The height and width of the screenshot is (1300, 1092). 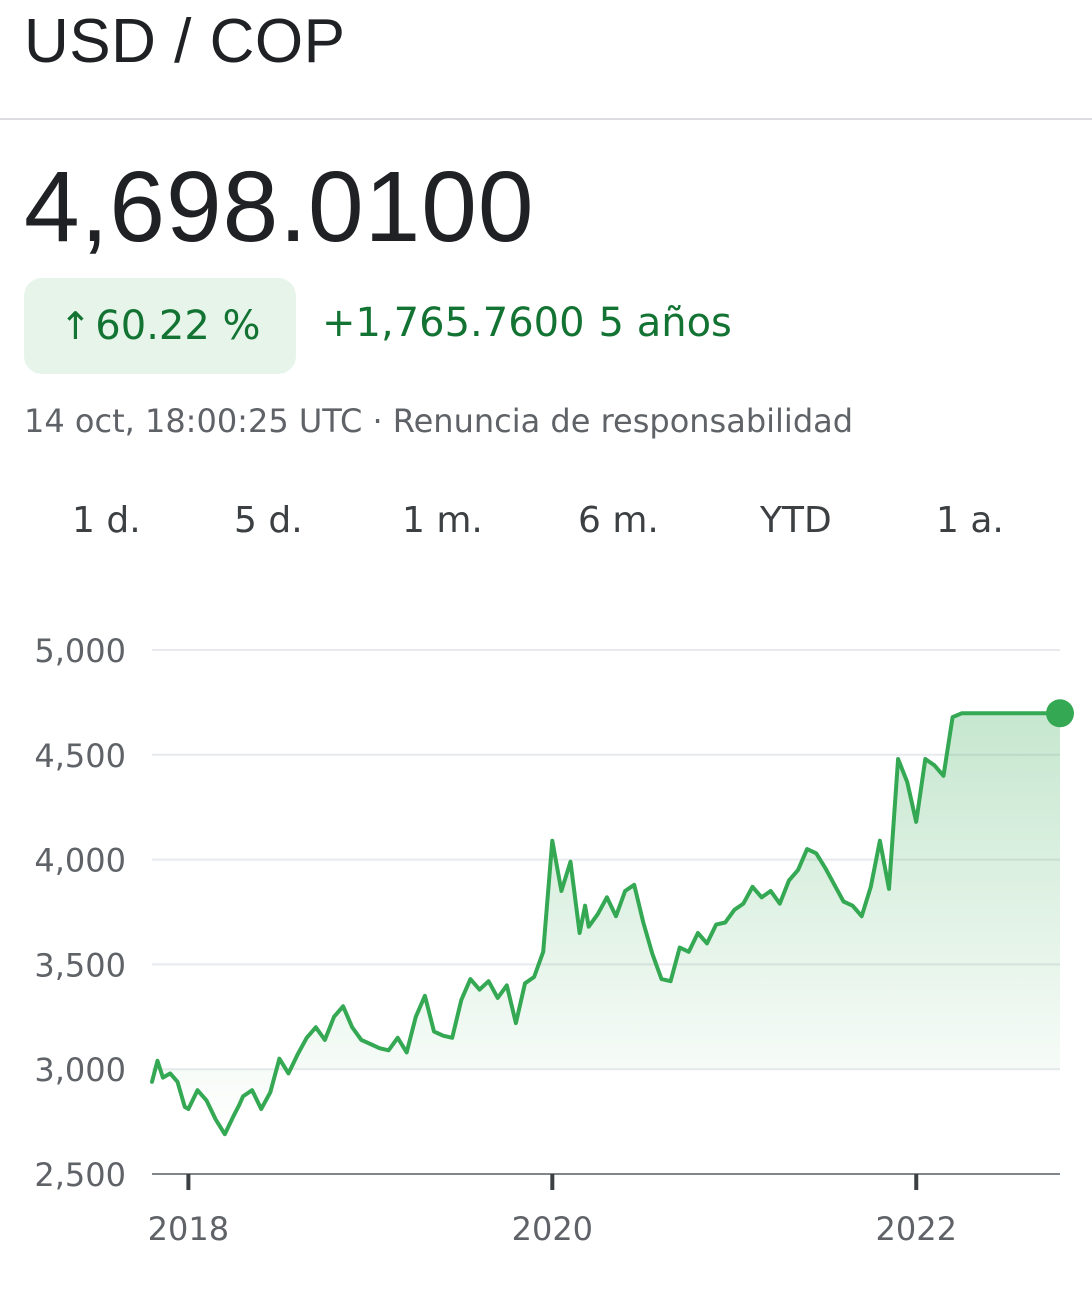 I want to click on tab-1-month: 1 m., so click(x=442, y=520).